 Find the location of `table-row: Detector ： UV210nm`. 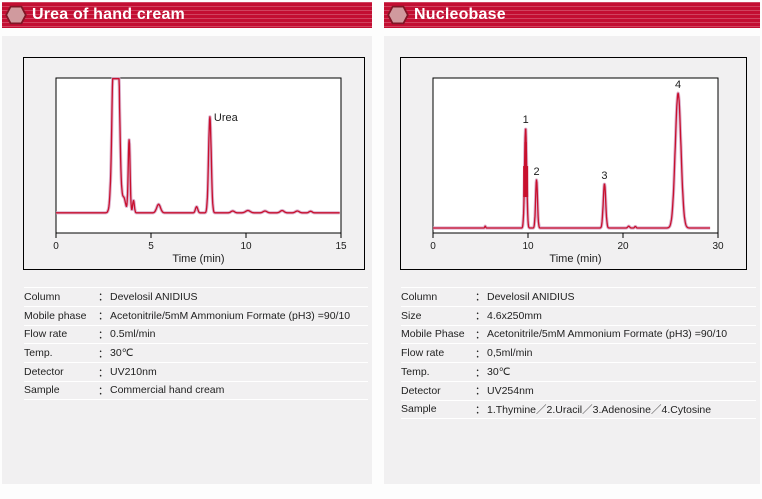

table-row: Detector ： UV210nm is located at coordinates (196, 371).